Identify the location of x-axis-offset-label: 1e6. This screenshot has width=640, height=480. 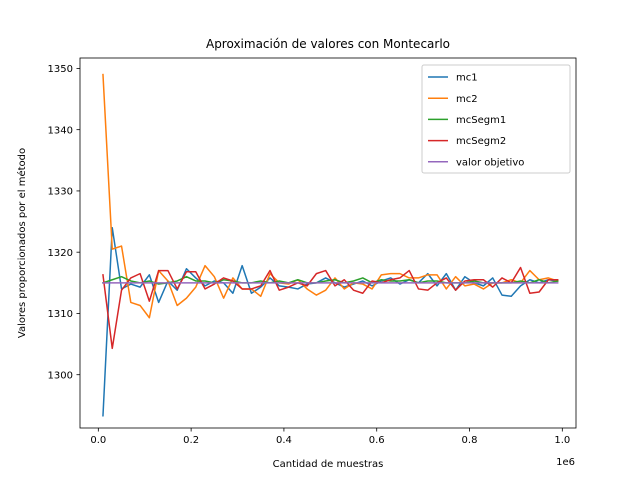
(565, 462).